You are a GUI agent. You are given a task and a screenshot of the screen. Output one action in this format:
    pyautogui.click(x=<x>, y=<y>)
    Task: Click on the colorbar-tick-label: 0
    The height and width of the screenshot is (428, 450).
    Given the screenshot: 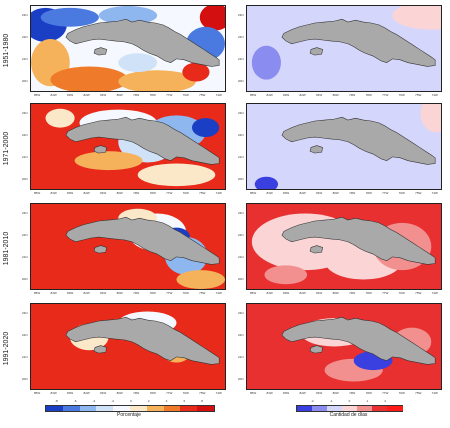 What is the action you would take?
    pyautogui.click(x=131, y=401)
    